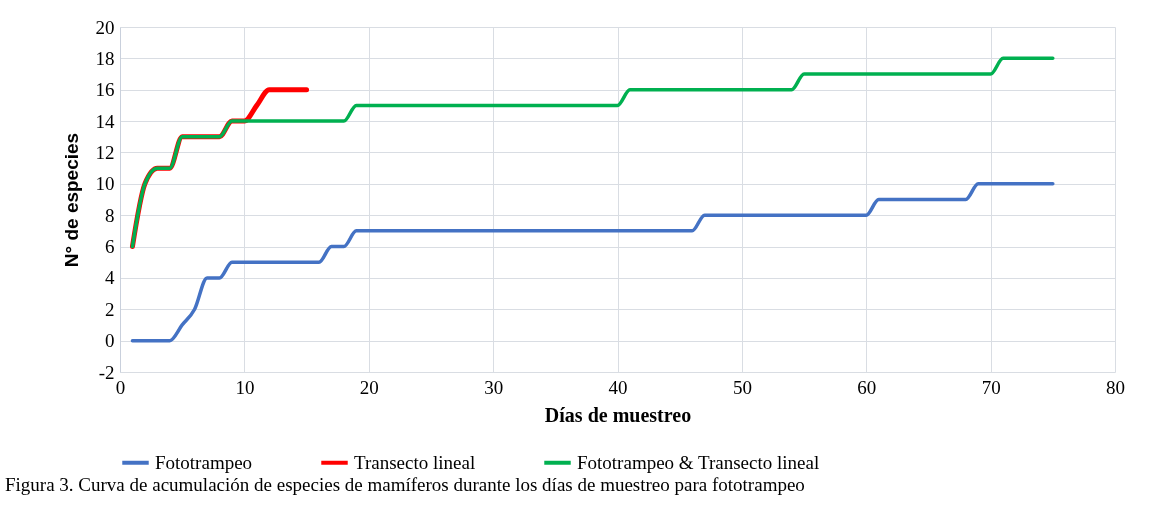 The height and width of the screenshot is (520, 1151). Describe the element at coordinates (110, 309) in the screenshot. I see `y-tick-label: 2` at that location.